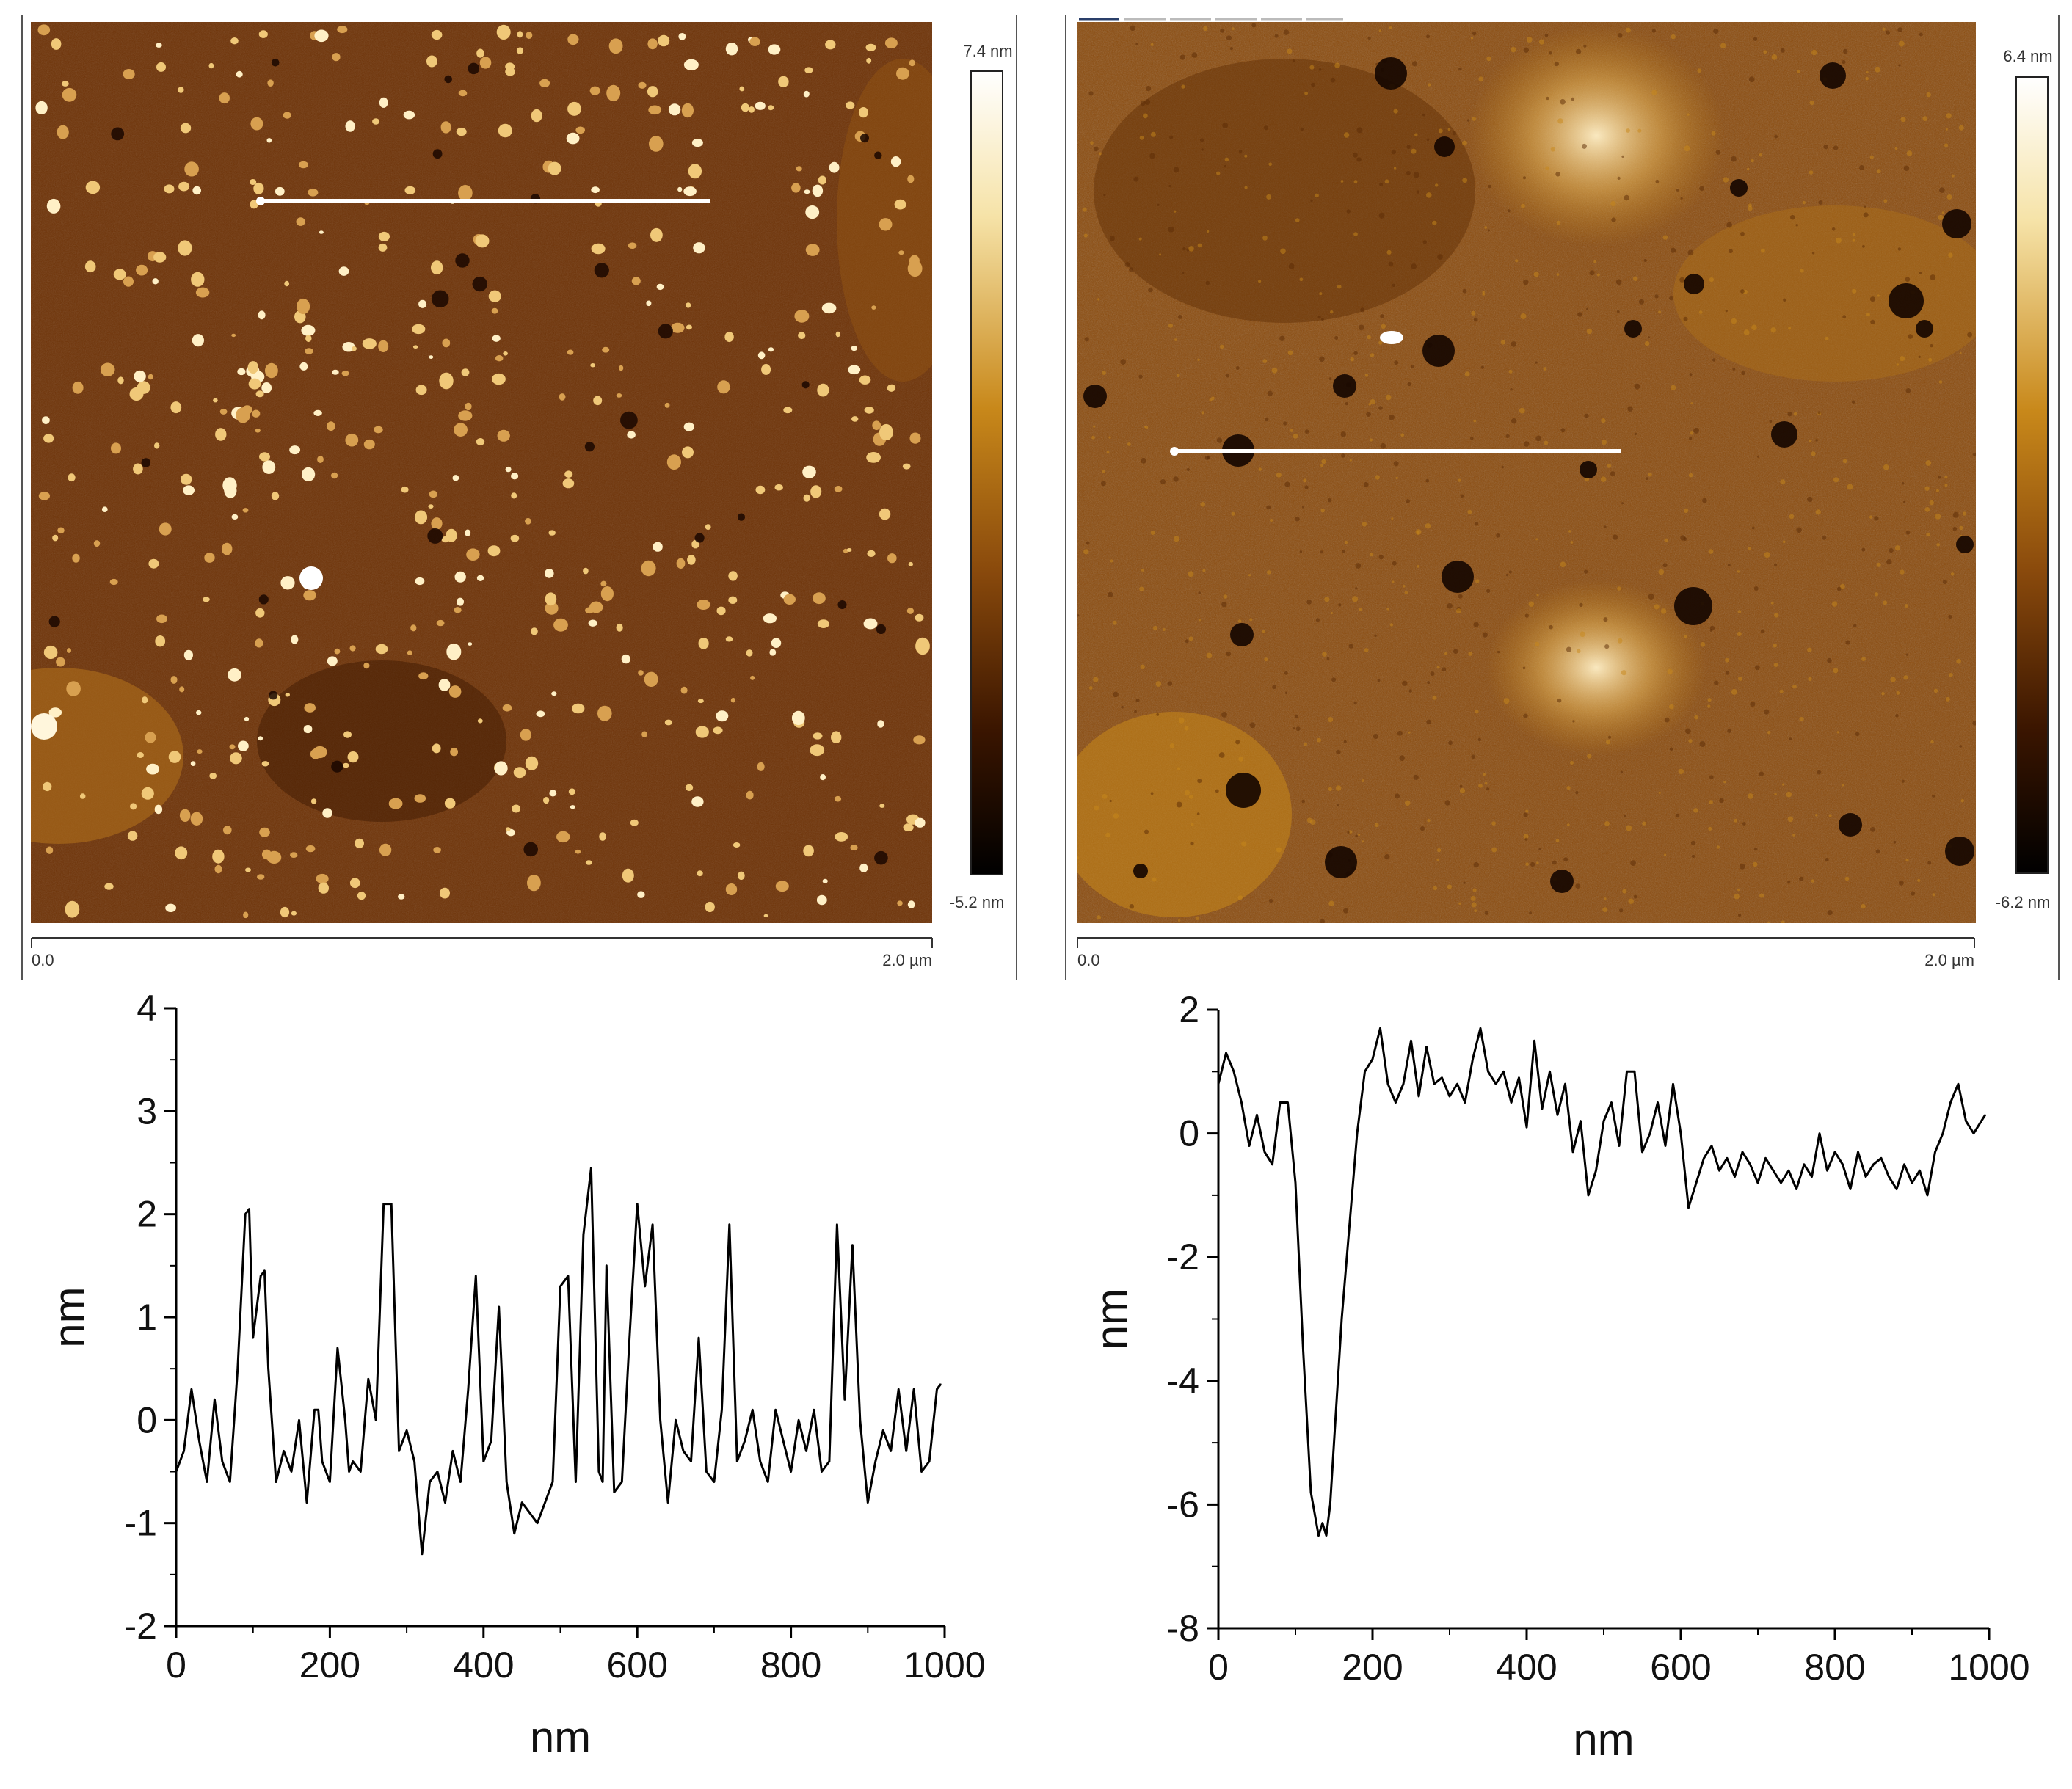  I want to click on afm-pit, so click(337, 767).